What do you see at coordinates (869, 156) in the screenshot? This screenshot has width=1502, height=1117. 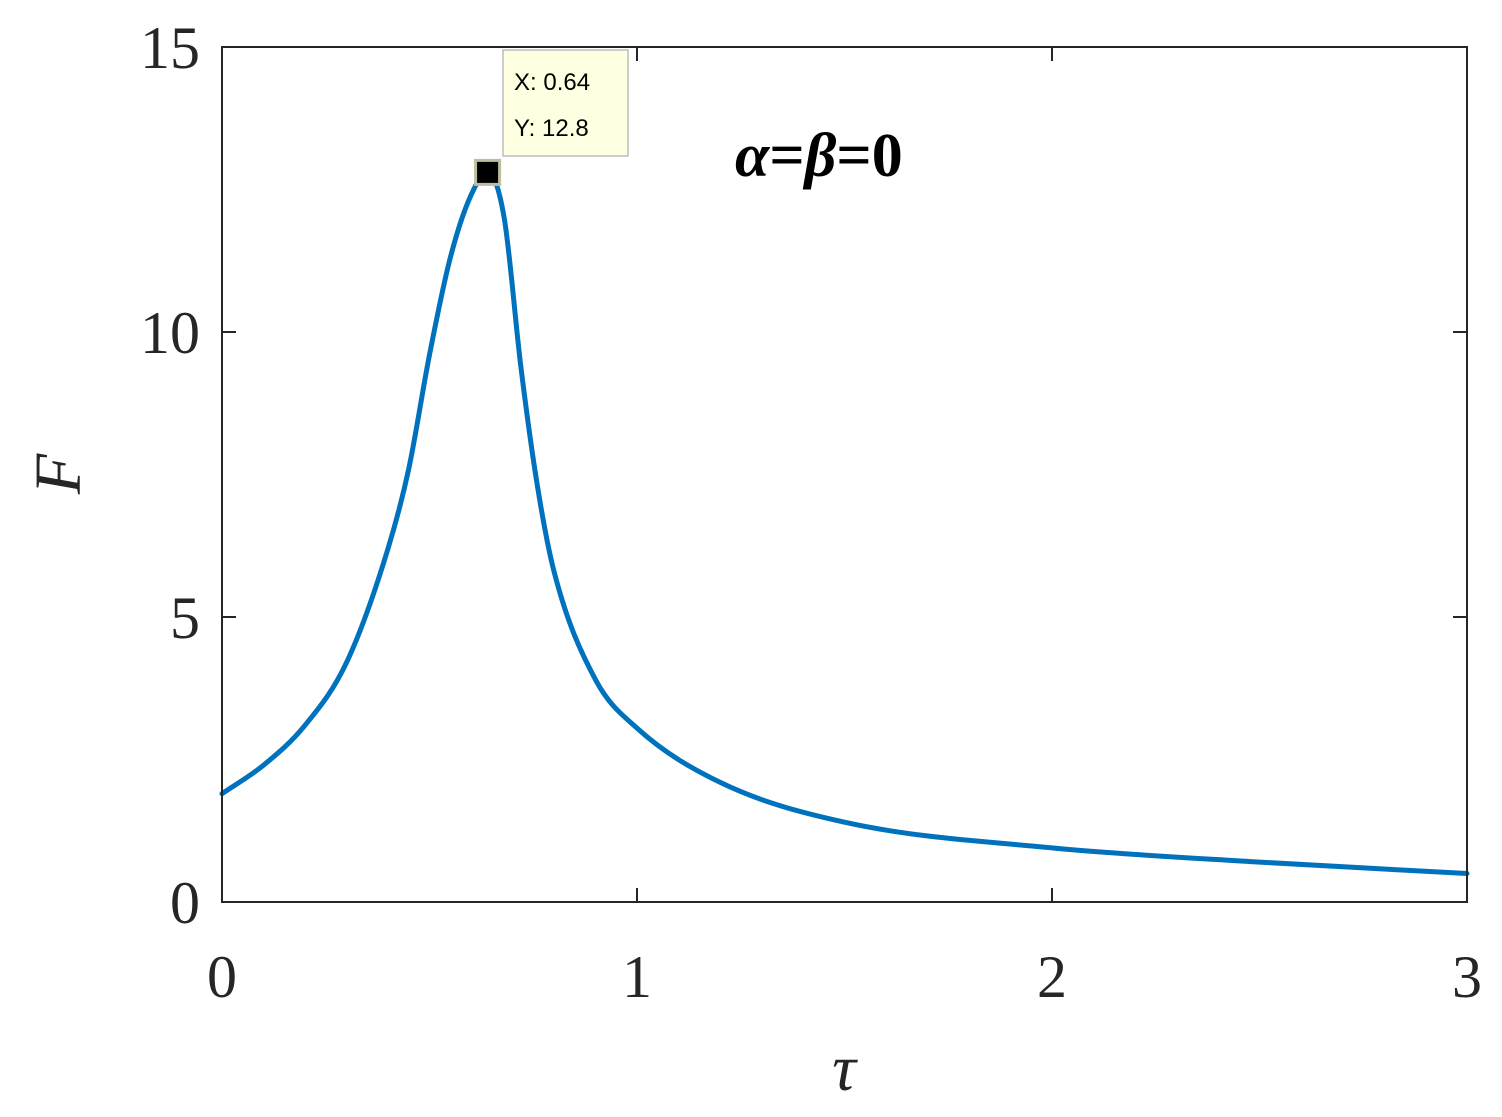 I see `equals-zero: =0` at bounding box center [869, 156].